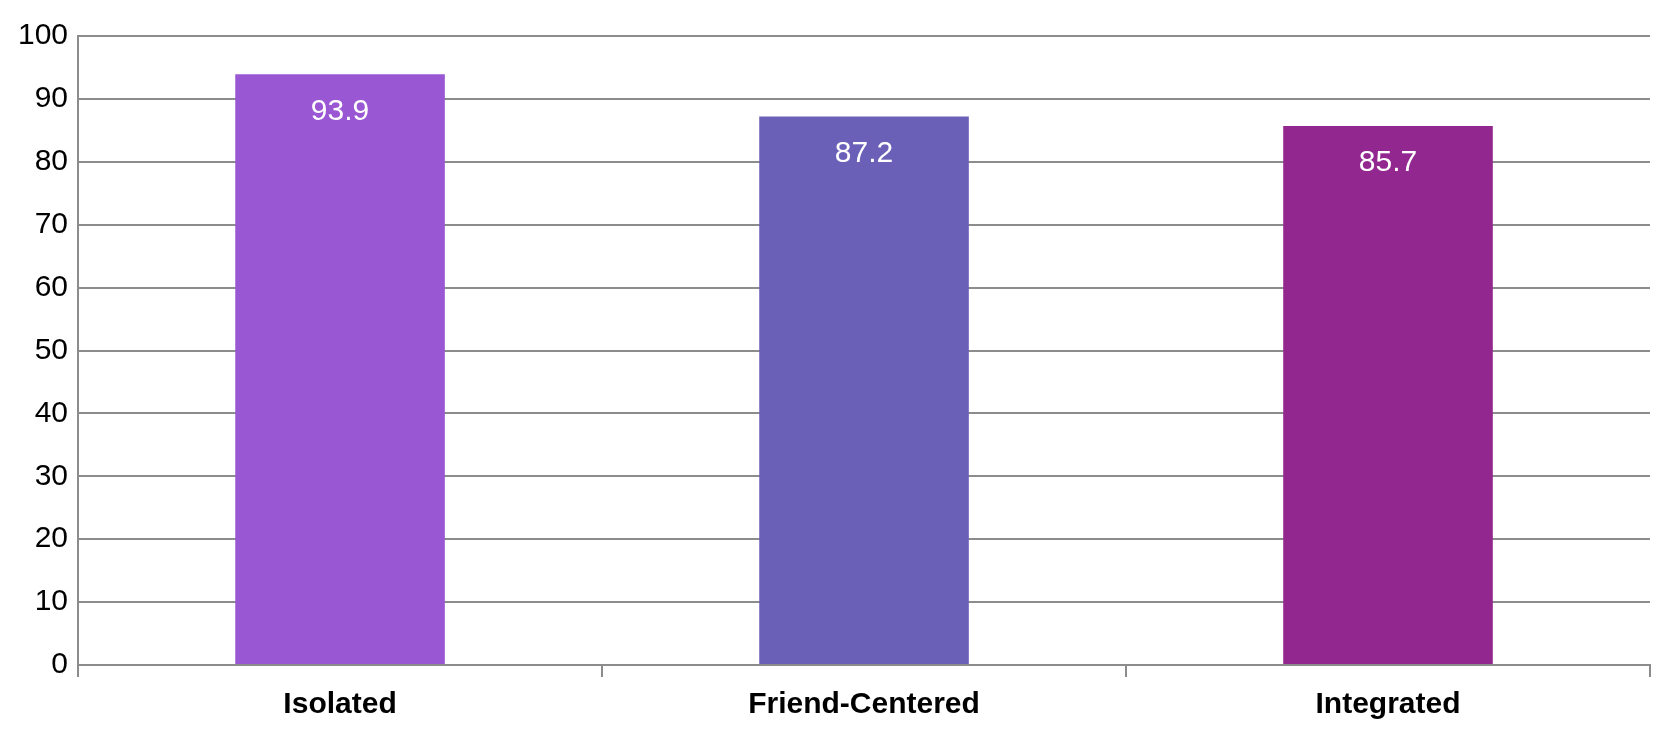 Image resolution: width=1670 pixels, height=741 pixels. Describe the element at coordinates (51, 411) in the screenshot. I see `y-tick-label: 40` at that location.